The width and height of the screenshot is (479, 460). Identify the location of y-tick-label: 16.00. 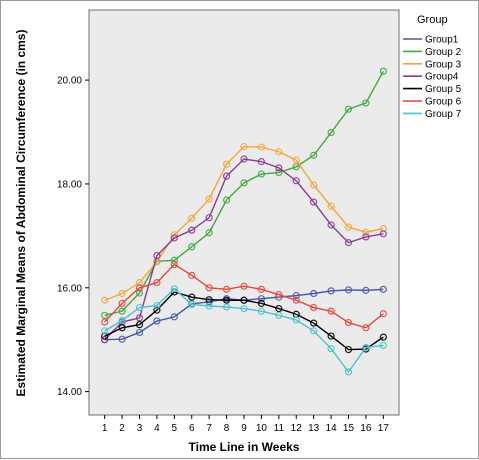
(69, 288).